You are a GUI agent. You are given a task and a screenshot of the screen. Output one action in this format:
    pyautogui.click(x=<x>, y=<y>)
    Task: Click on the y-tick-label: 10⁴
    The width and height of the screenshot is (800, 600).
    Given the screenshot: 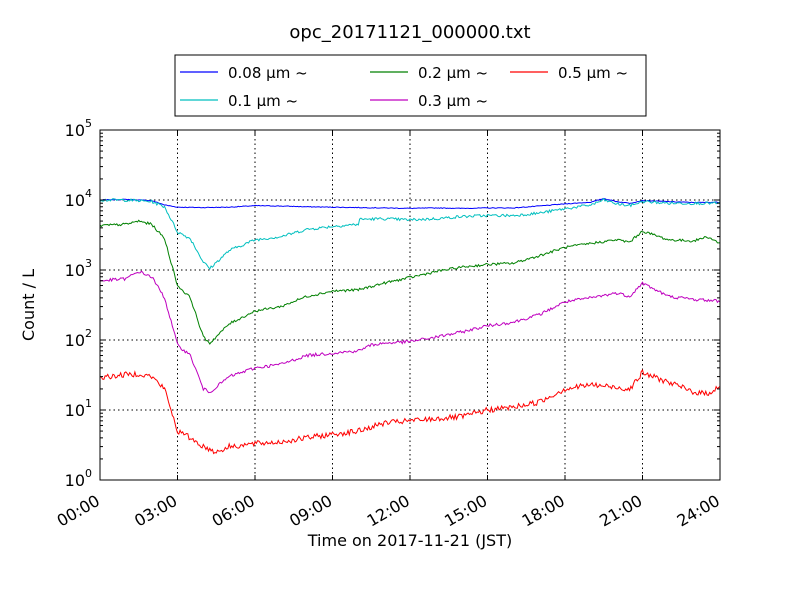 What is the action you would take?
    pyautogui.click(x=78, y=198)
    